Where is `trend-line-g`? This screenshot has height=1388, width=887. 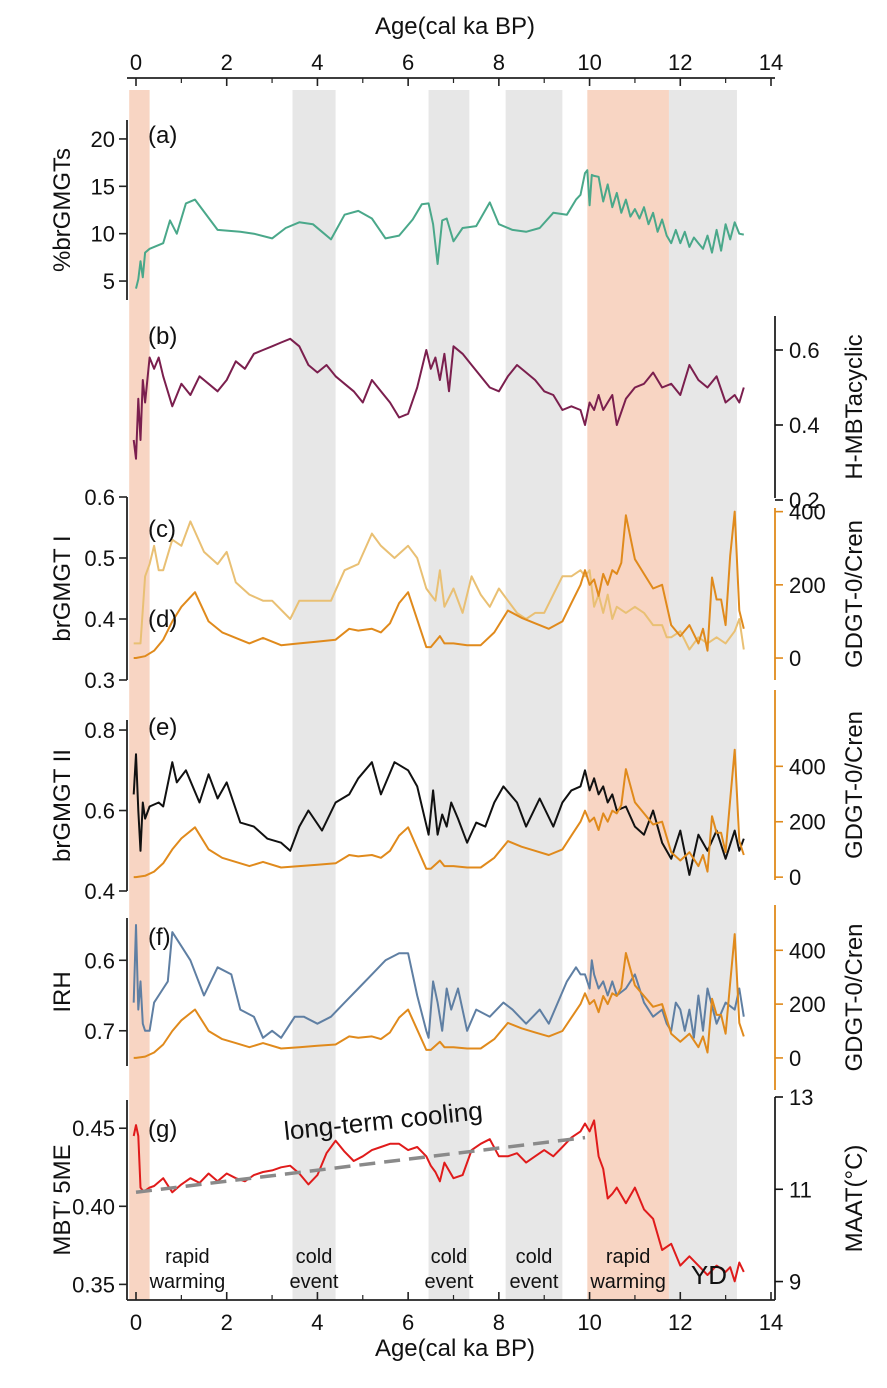 trend-line-g is located at coordinates (360, 1164).